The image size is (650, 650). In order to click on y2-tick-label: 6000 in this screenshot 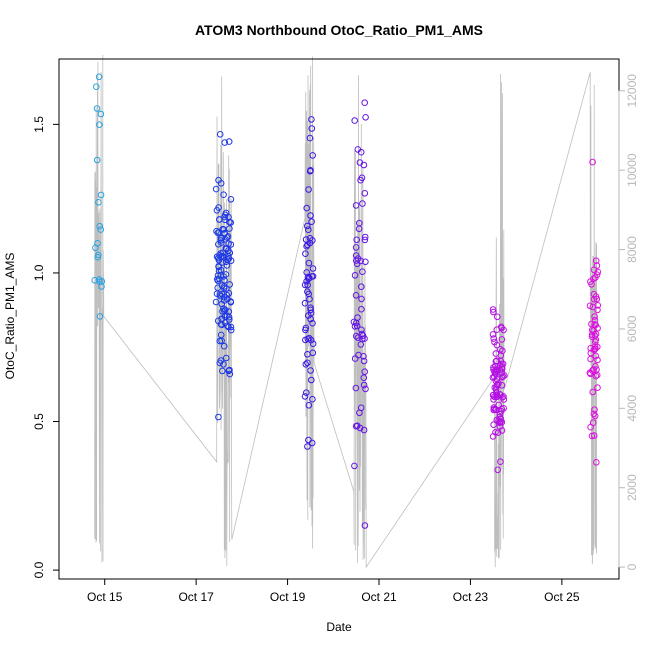, I will do `click(632, 328)`.